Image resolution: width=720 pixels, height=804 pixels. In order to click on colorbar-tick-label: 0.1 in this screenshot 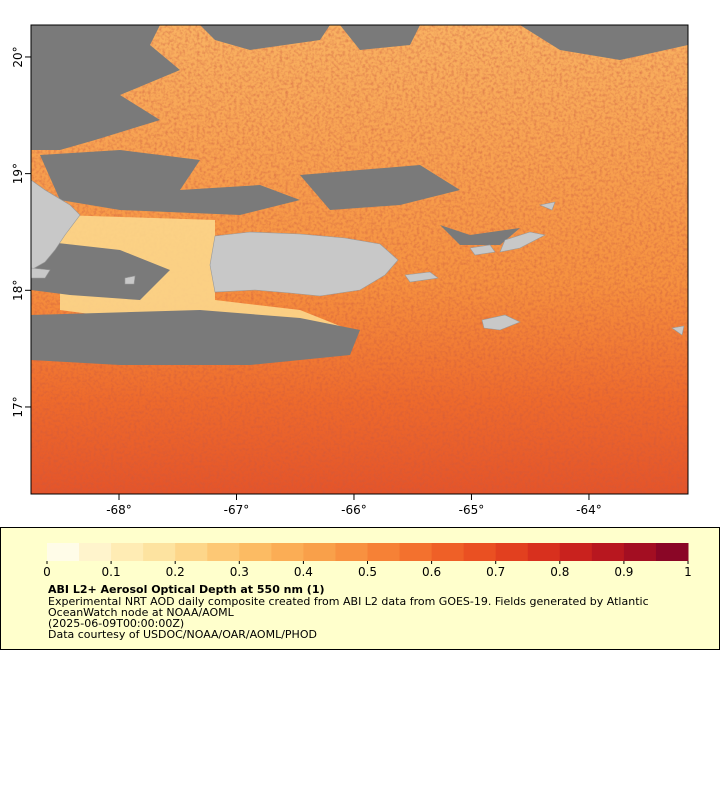, I will do `click(111, 572)`.